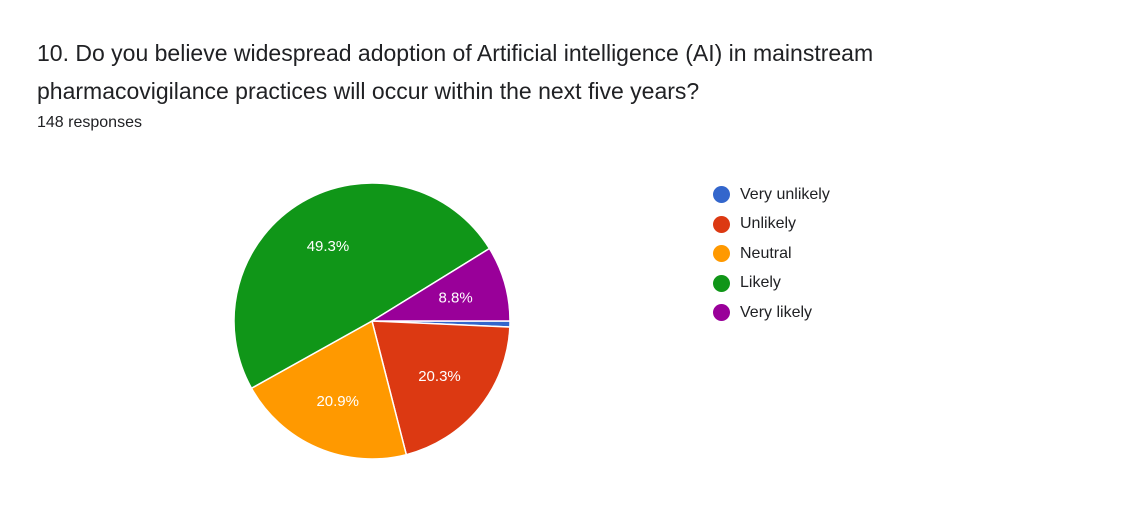 The width and height of the screenshot is (1129, 513). I want to click on slice-value-label: 8.8%, so click(456, 297).